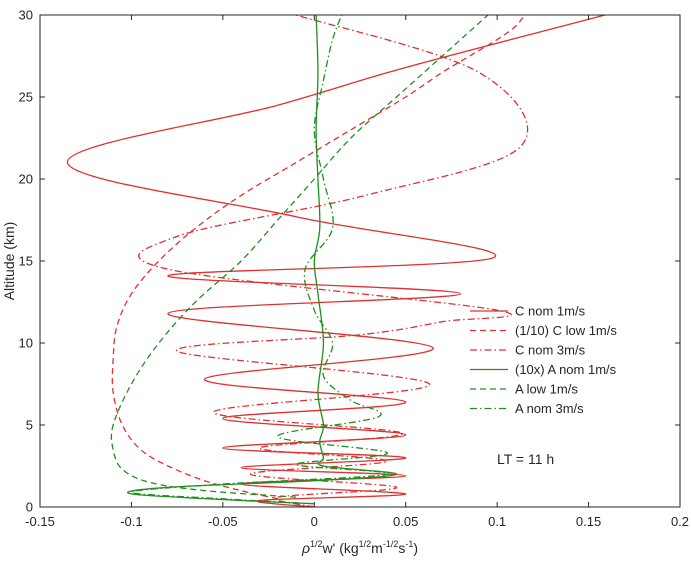 This screenshot has width=691, height=563. What do you see at coordinates (405, 521) in the screenshot?
I see `x-tick-label: 0.05` at bounding box center [405, 521].